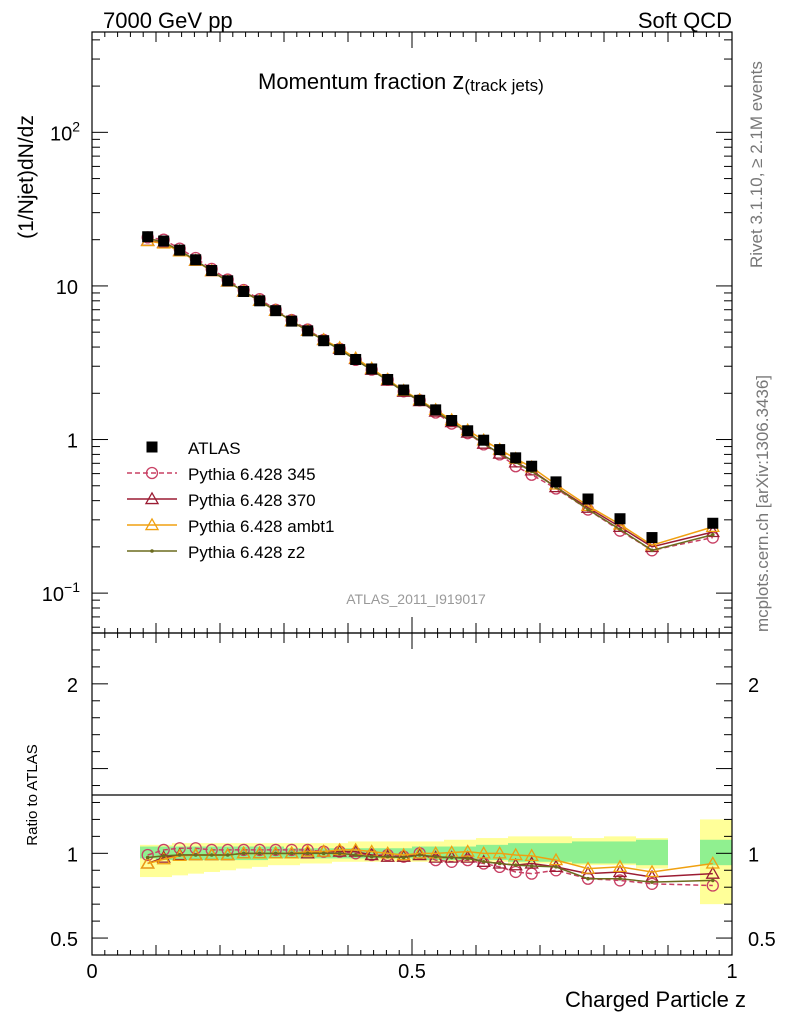 The height and width of the screenshot is (1024, 786). I want to click on ratio-y-tick-label: 2, so click(72, 686).